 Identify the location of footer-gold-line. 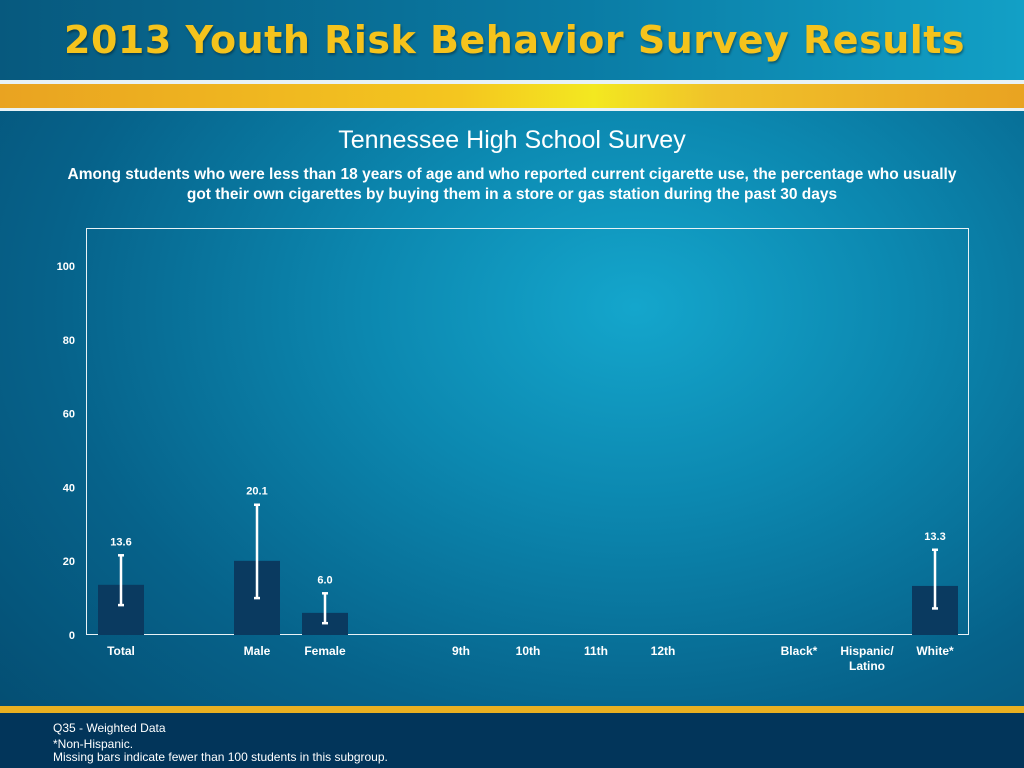
(512, 709).